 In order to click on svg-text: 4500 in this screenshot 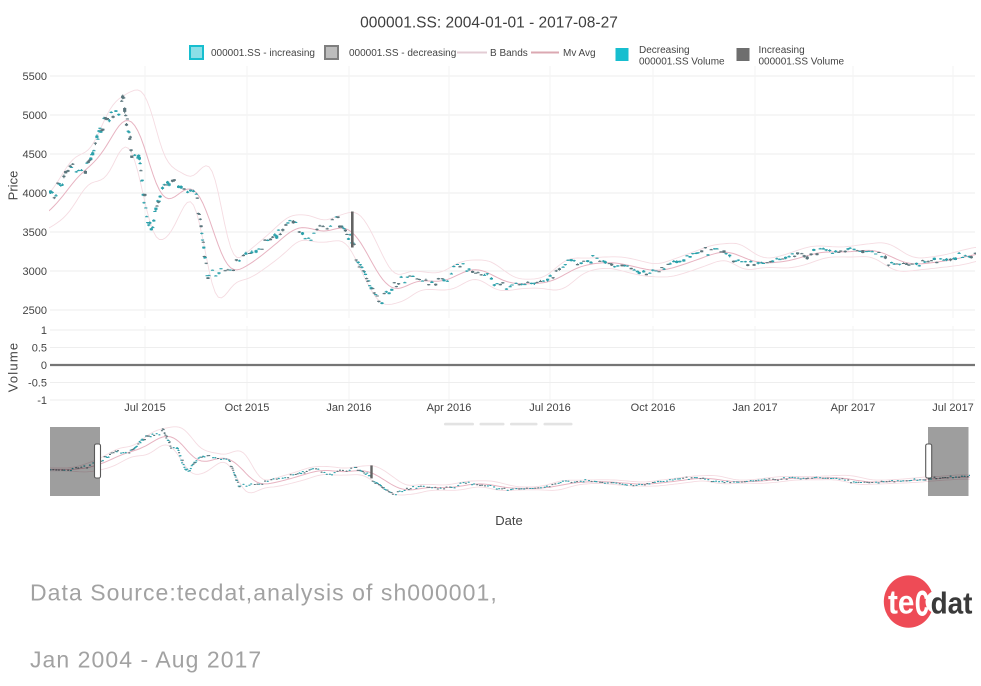, I will do `click(35, 155)`.